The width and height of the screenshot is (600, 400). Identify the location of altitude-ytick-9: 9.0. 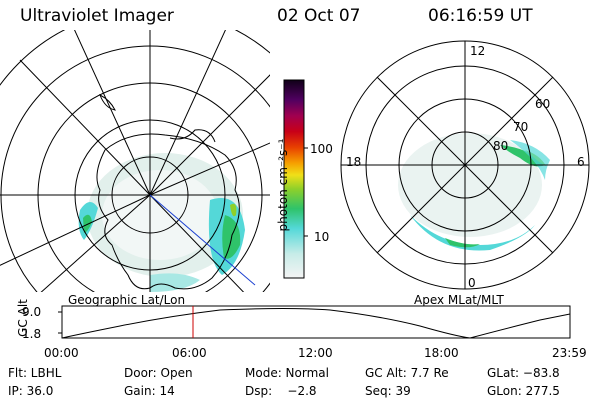
(32, 312).